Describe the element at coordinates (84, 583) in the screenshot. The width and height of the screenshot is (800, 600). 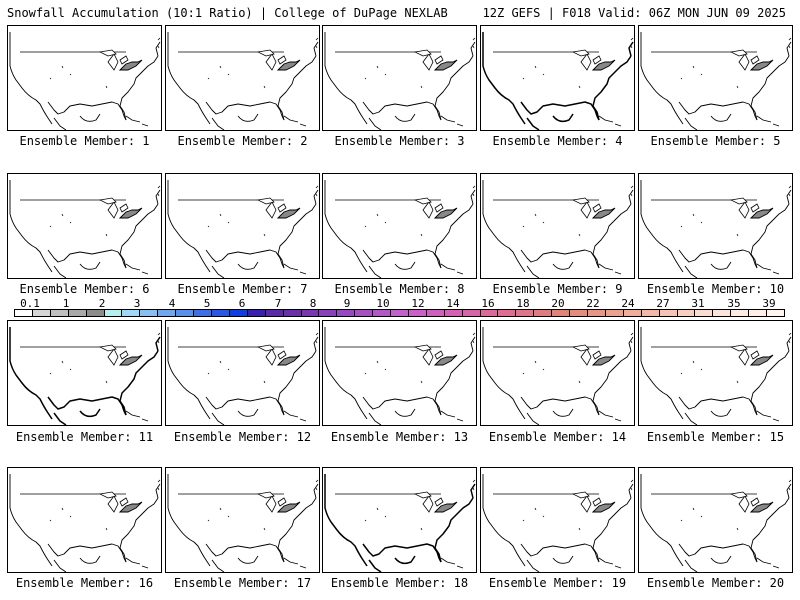
I see `member-label: Ensemble Member: 16` at that location.